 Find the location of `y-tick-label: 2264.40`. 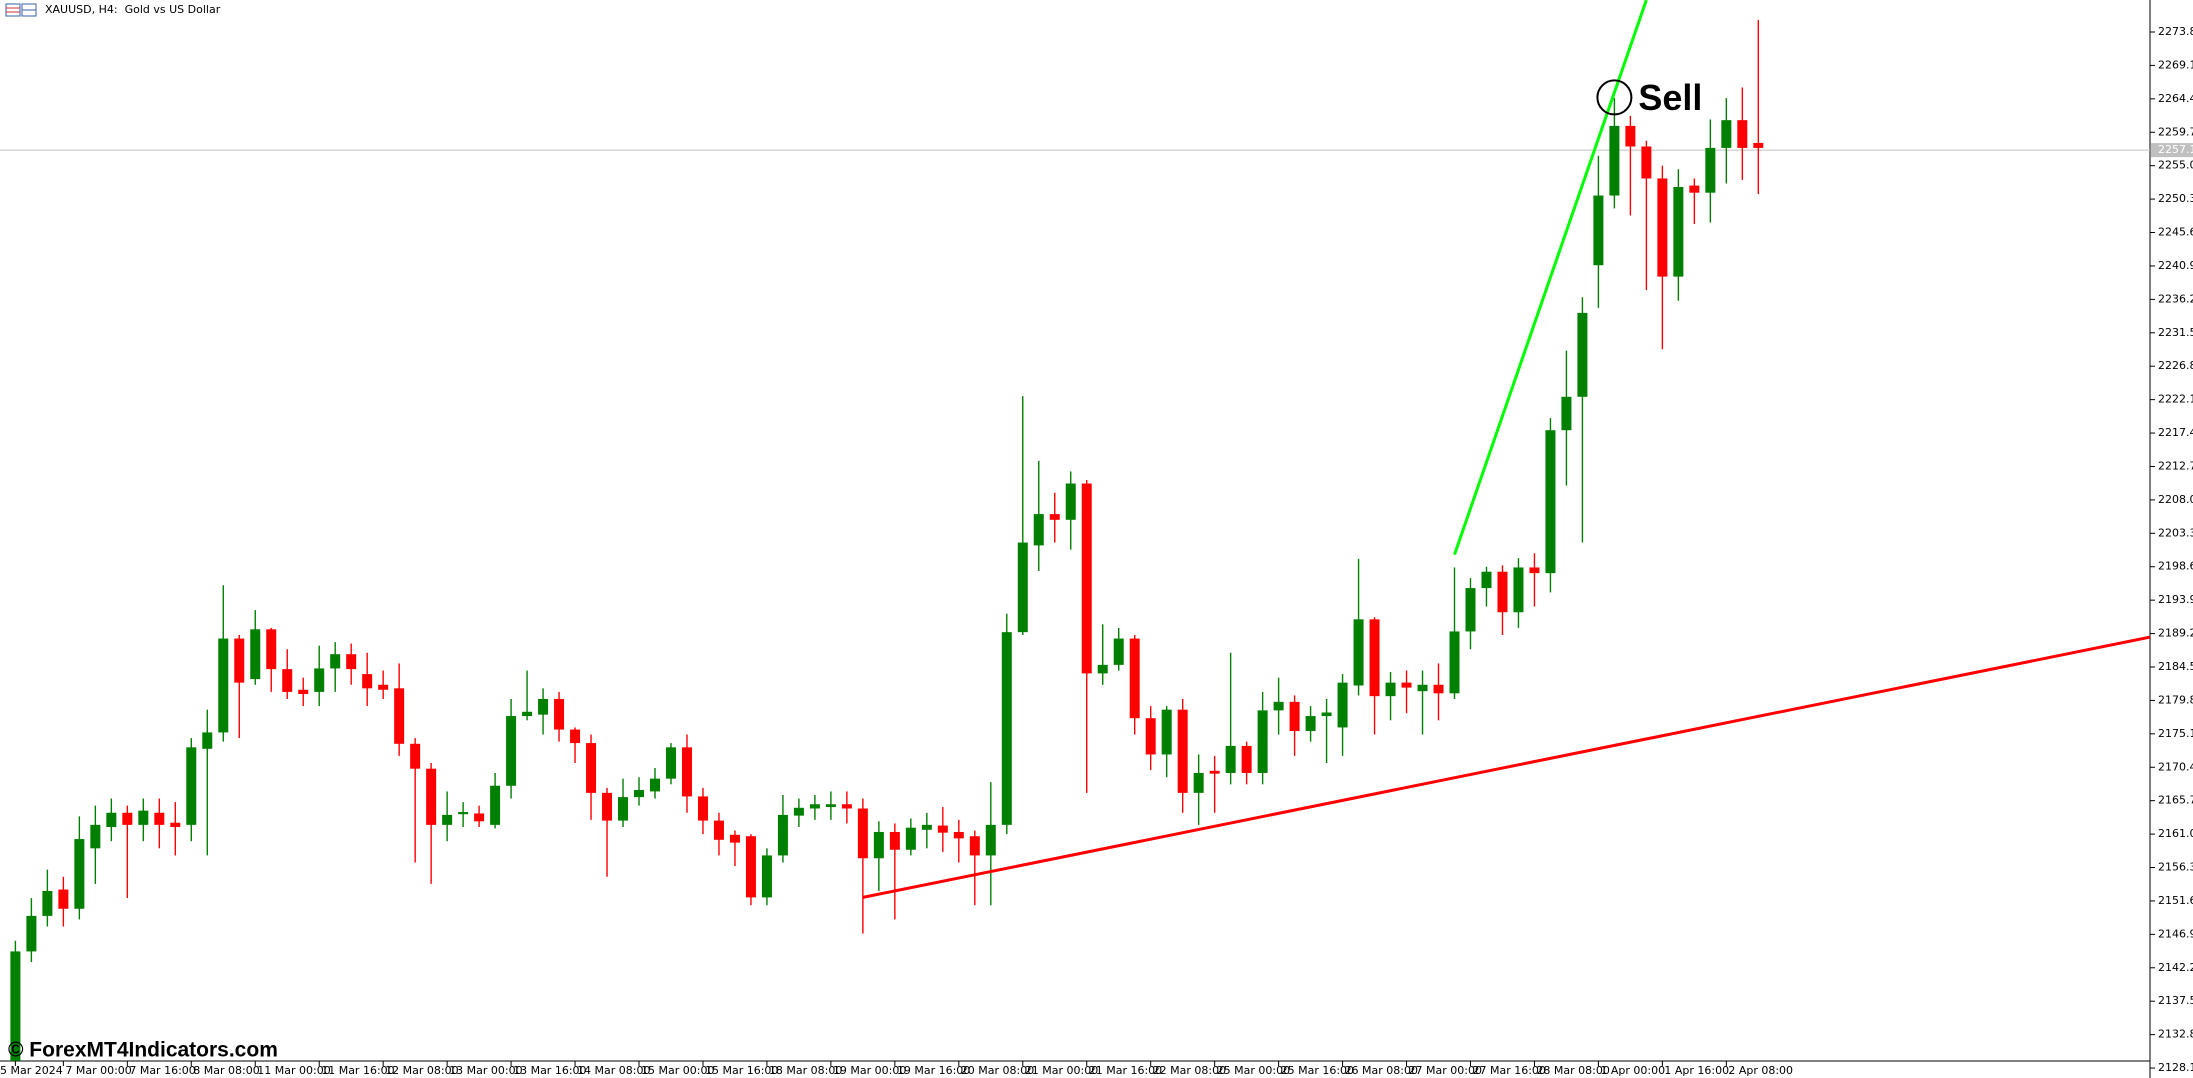

y-tick-label: 2264.40 is located at coordinates (2175, 98).